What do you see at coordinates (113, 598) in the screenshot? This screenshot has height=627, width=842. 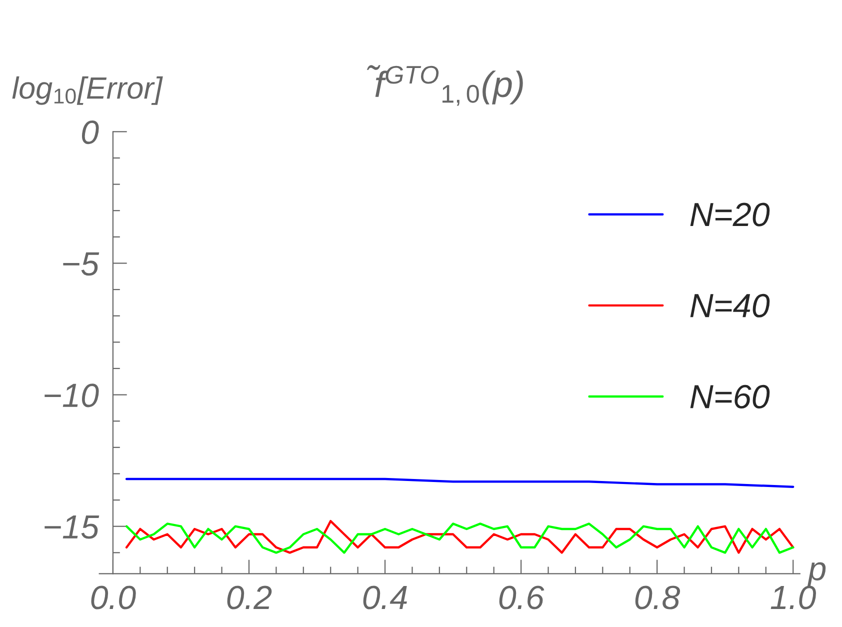 I see `x-tick-label: 0.0` at bounding box center [113, 598].